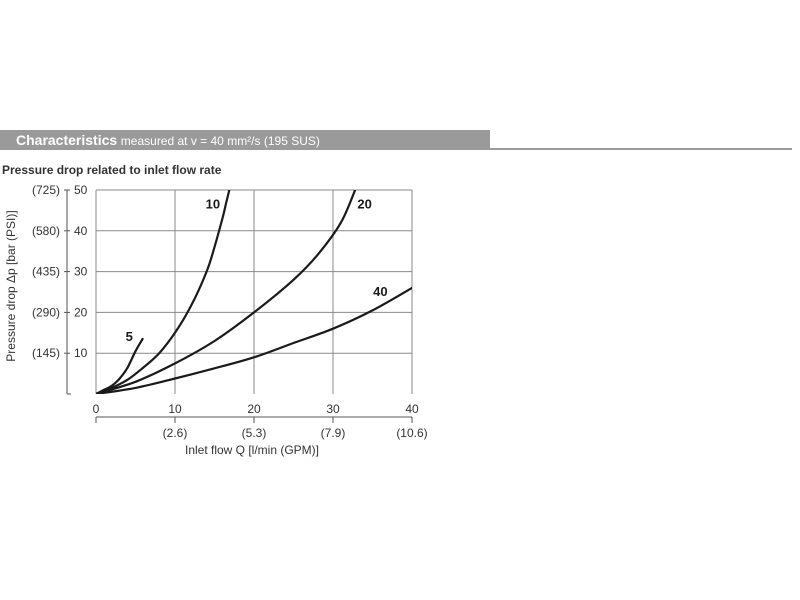 Image resolution: width=800 pixels, height=600 pixels. Describe the element at coordinates (112, 170) in the screenshot. I see `chart-title: Pressure drop related to inlet flow rate` at that location.